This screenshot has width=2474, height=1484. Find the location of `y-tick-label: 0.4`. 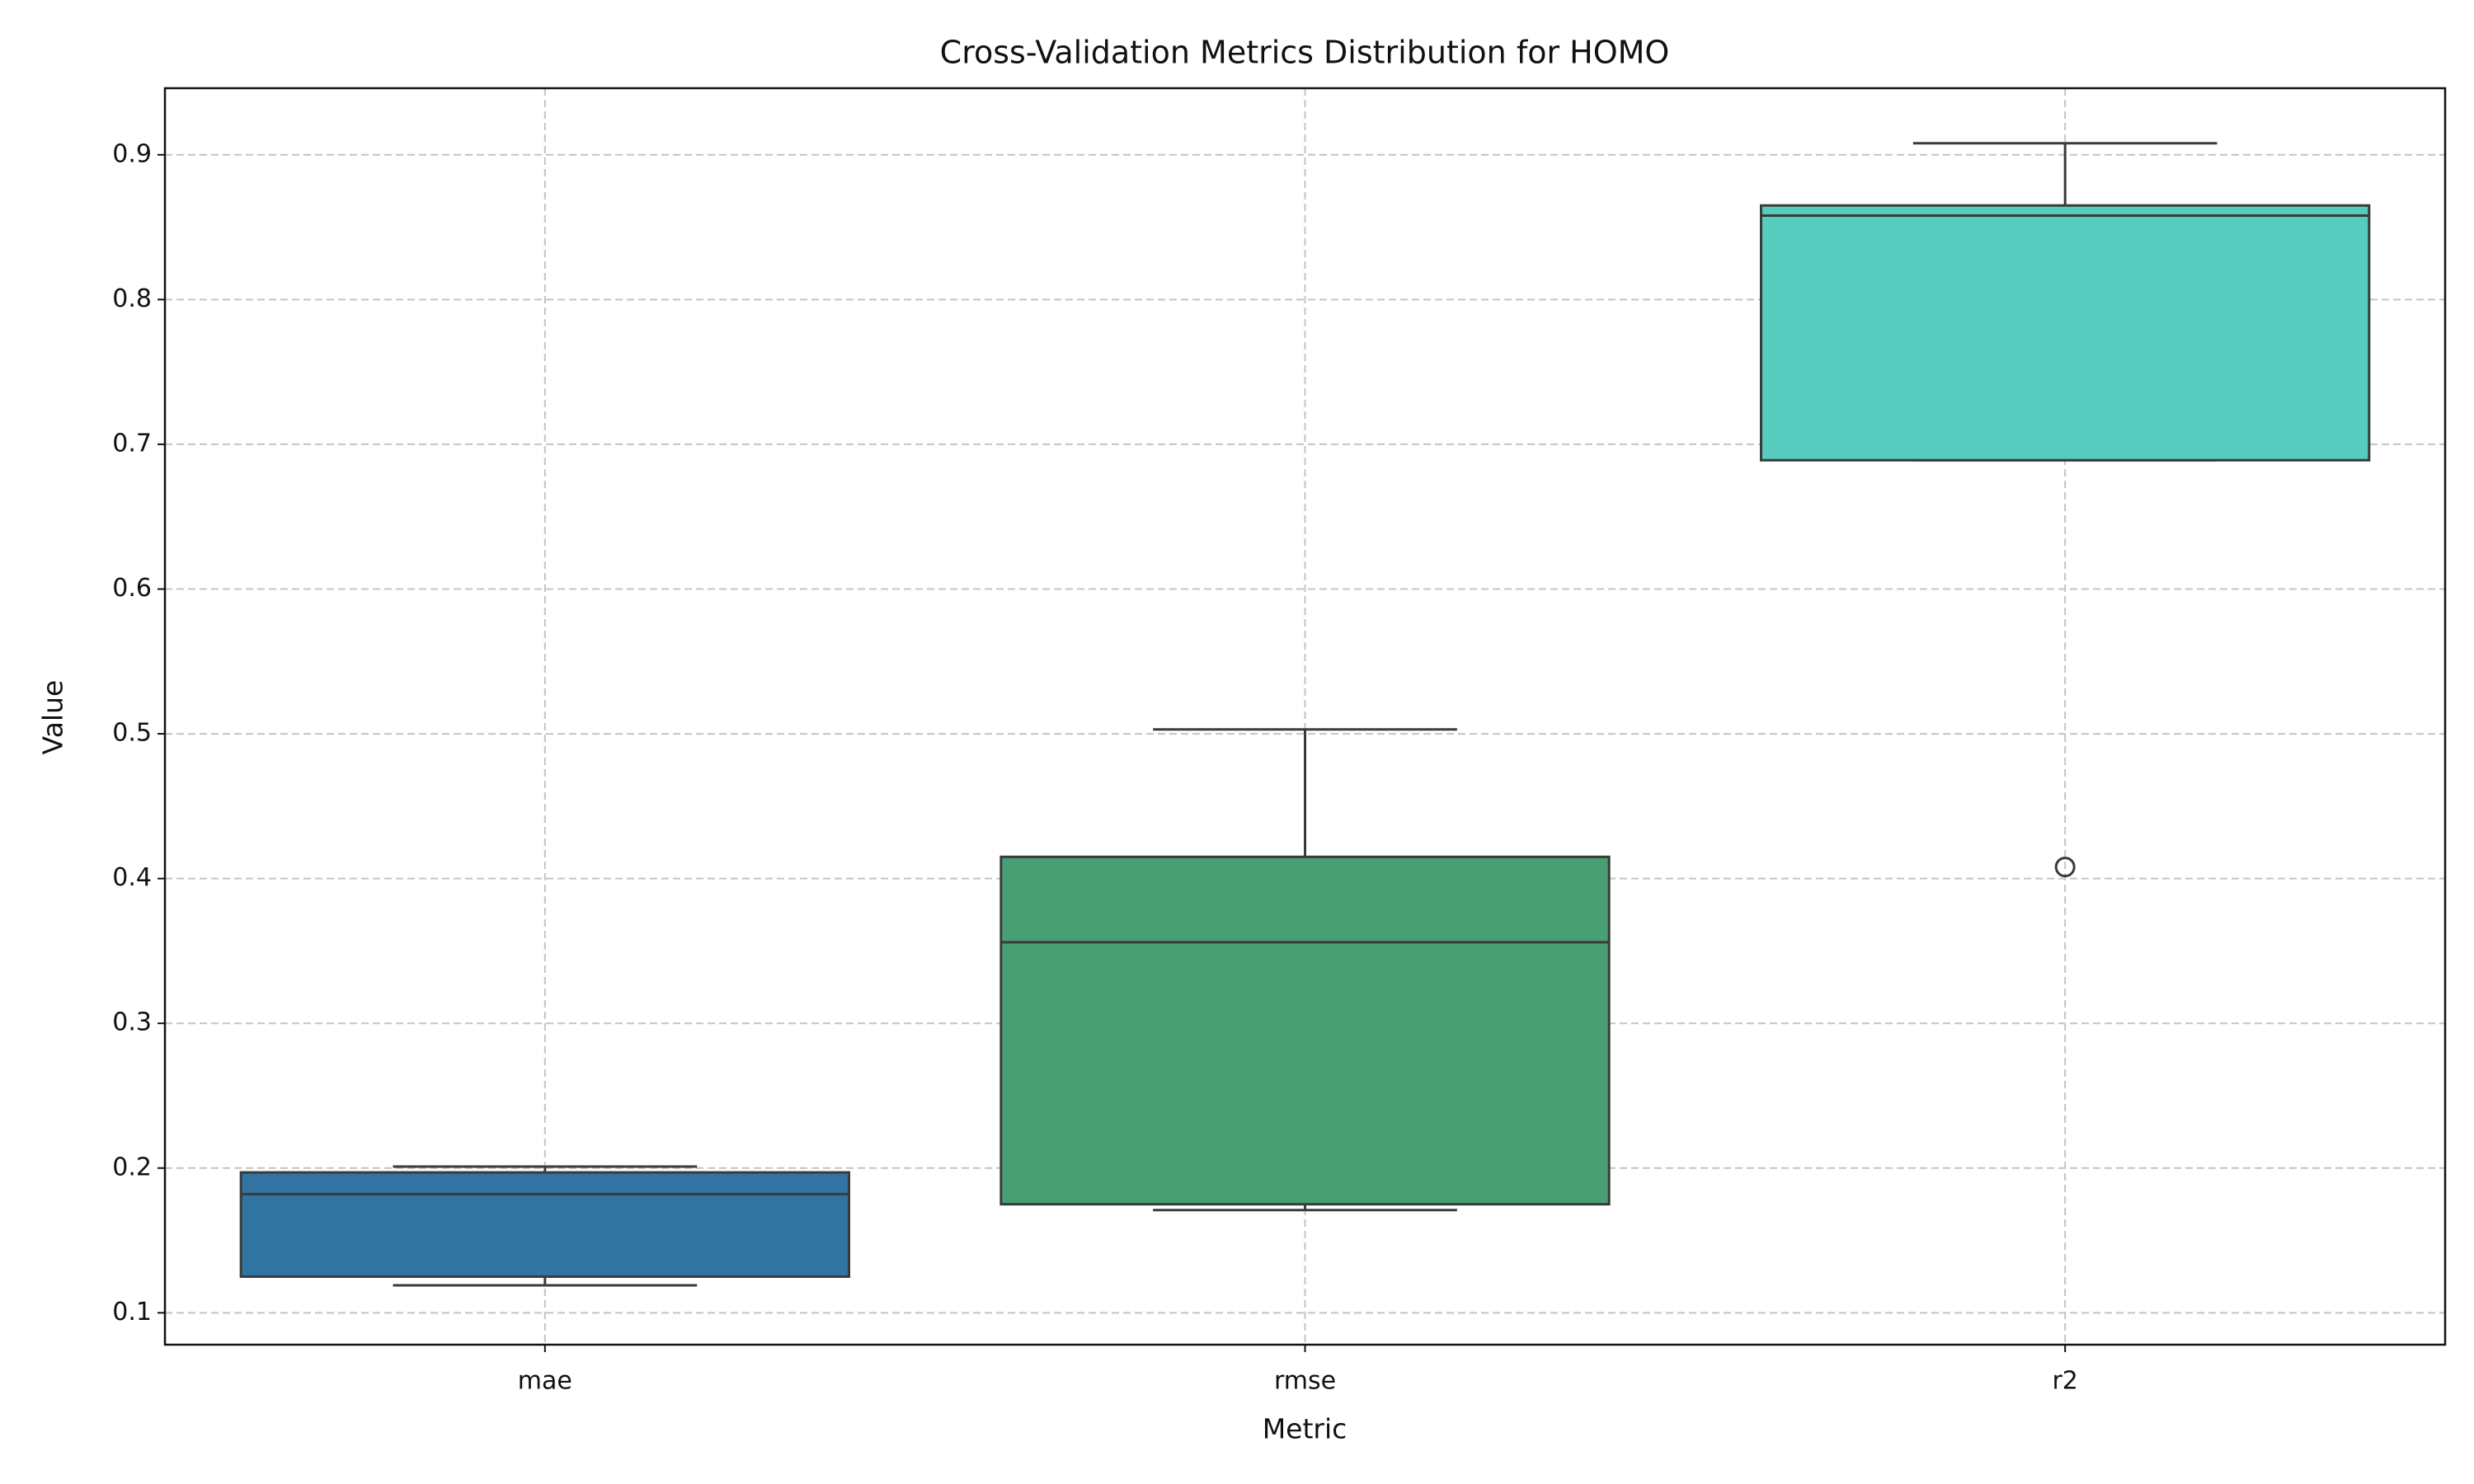

y-tick-label: 0.4 is located at coordinates (132, 878).